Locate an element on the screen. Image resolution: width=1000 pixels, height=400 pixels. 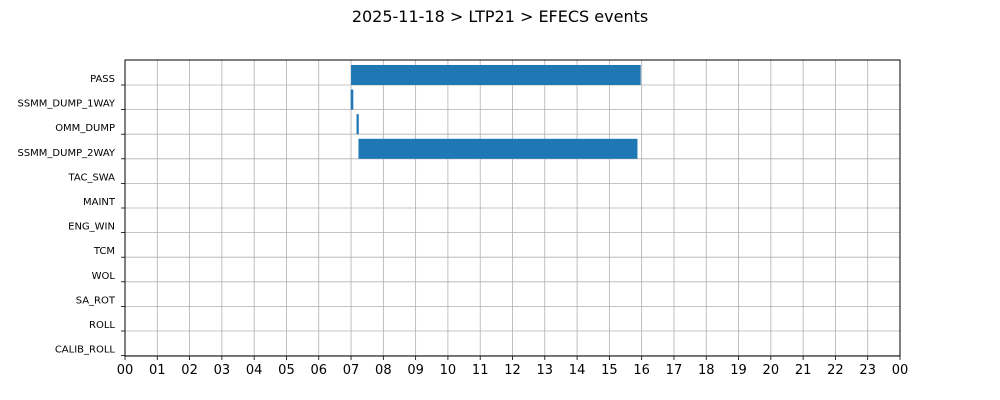
y-tick-label: ENG_WIN is located at coordinates (91, 227).